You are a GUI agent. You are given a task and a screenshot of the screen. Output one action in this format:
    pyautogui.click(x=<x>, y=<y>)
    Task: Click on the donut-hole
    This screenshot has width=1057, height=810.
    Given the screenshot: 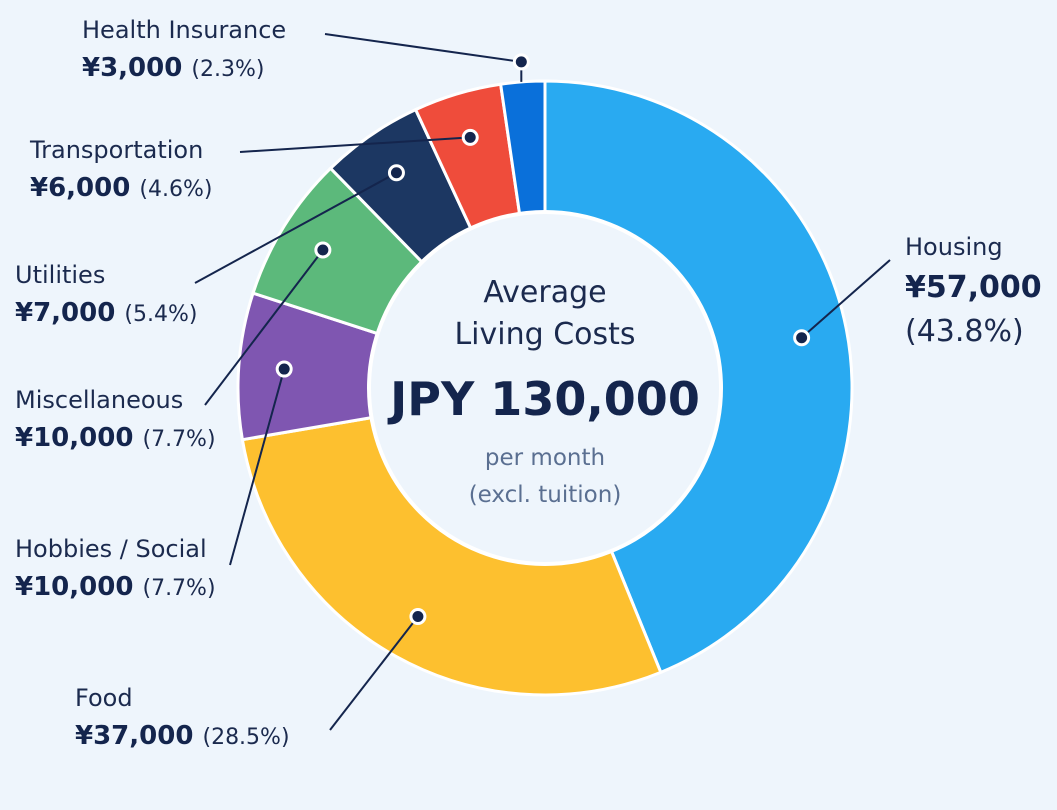 What is the action you would take?
    pyautogui.click(x=545, y=388)
    